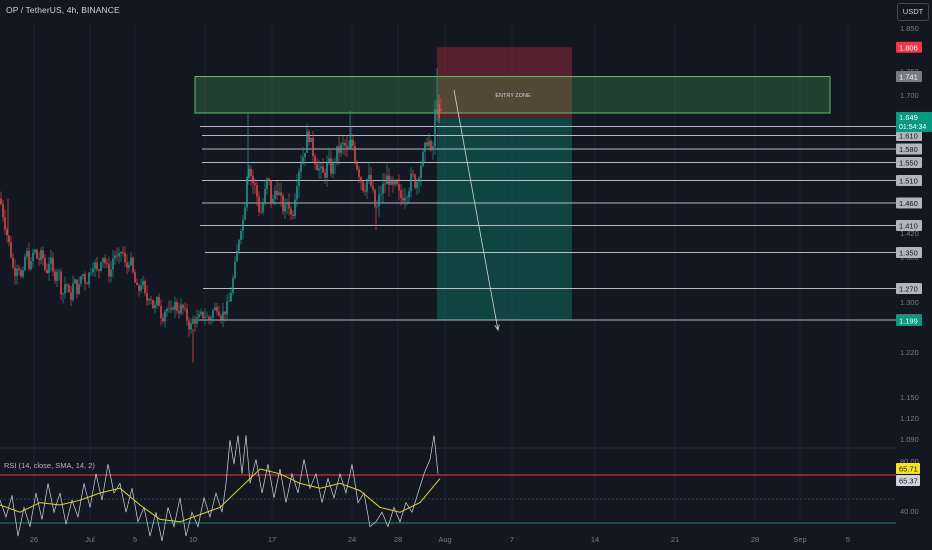 The height and width of the screenshot is (550, 932). I want to click on rsi-line, so click(219, 488).